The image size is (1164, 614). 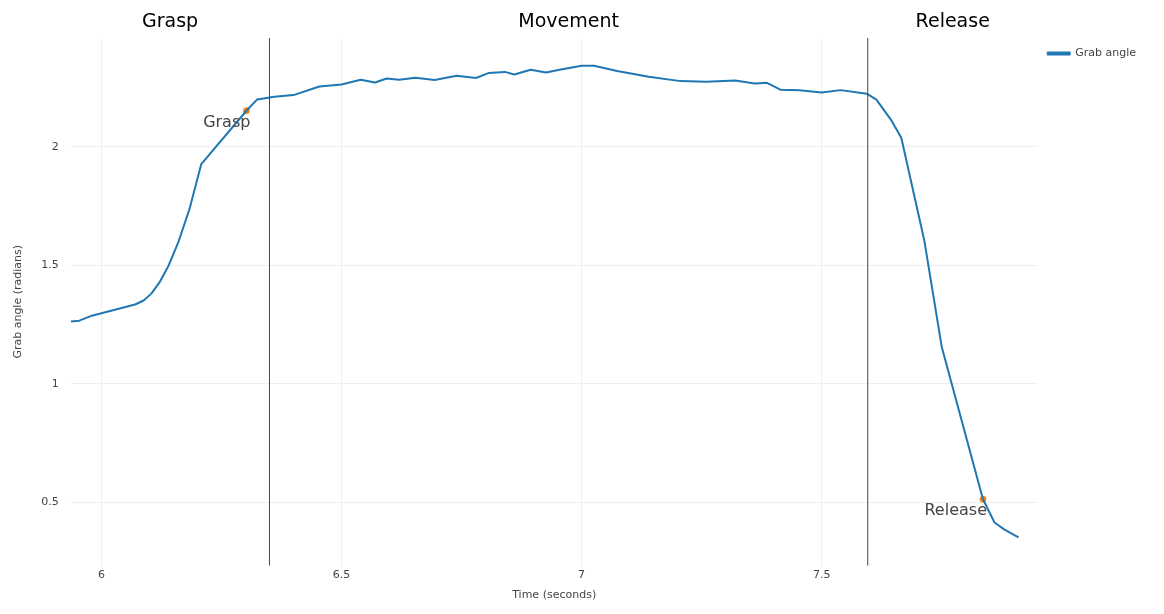 What do you see at coordinates (582, 575) in the screenshot?
I see `x-tick-label: 7` at bounding box center [582, 575].